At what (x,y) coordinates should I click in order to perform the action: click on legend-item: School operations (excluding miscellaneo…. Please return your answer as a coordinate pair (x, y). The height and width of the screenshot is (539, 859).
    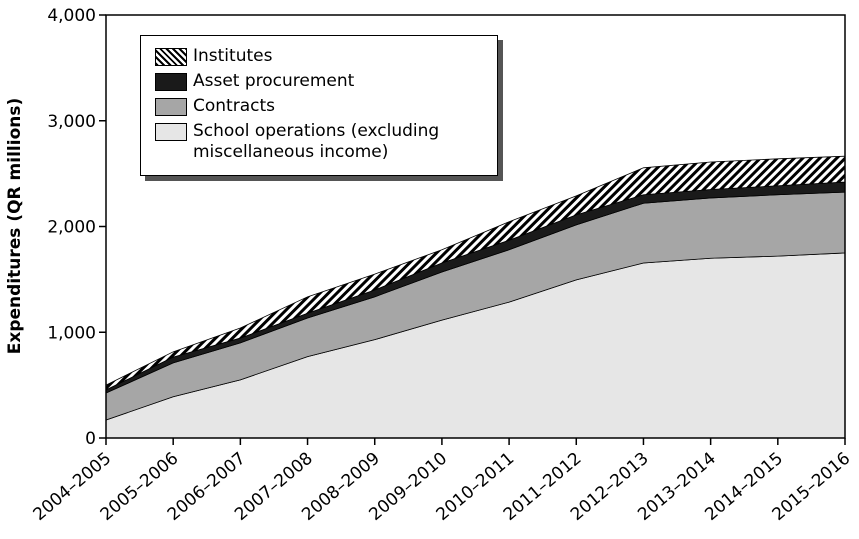
    Looking at the image, I should click on (320, 142).